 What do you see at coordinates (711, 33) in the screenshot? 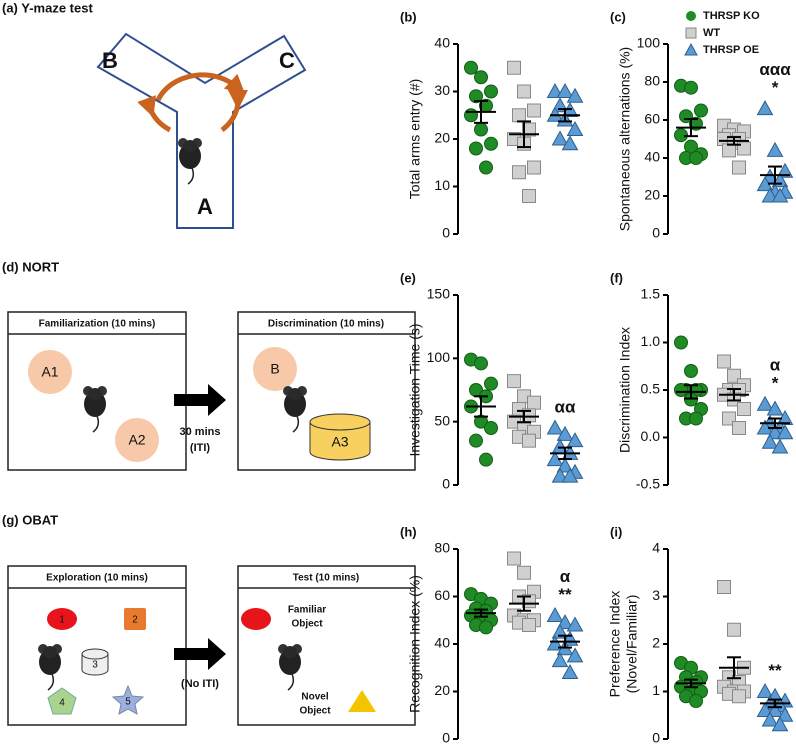
I see `legend-label: WT` at bounding box center [711, 33].